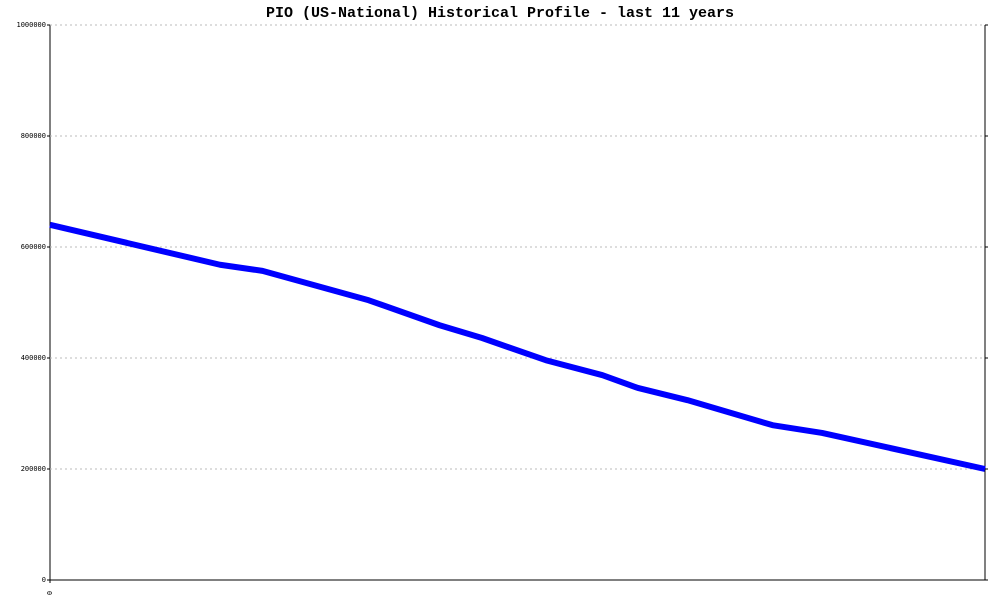  Describe the element at coordinates (33, 469) in the screenshot. I see `y-tick-label: 200000` at that location.